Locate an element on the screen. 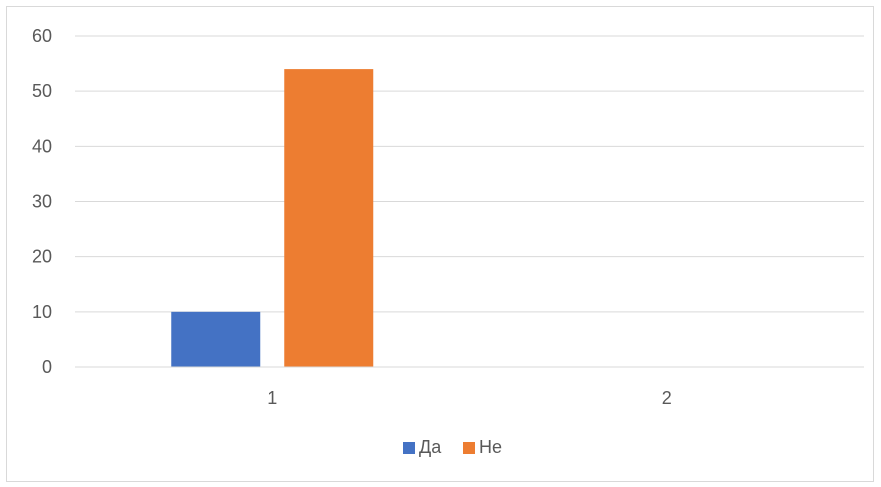 This screenshot has width=881, height=487. bars is located at coordinates (272, 218).